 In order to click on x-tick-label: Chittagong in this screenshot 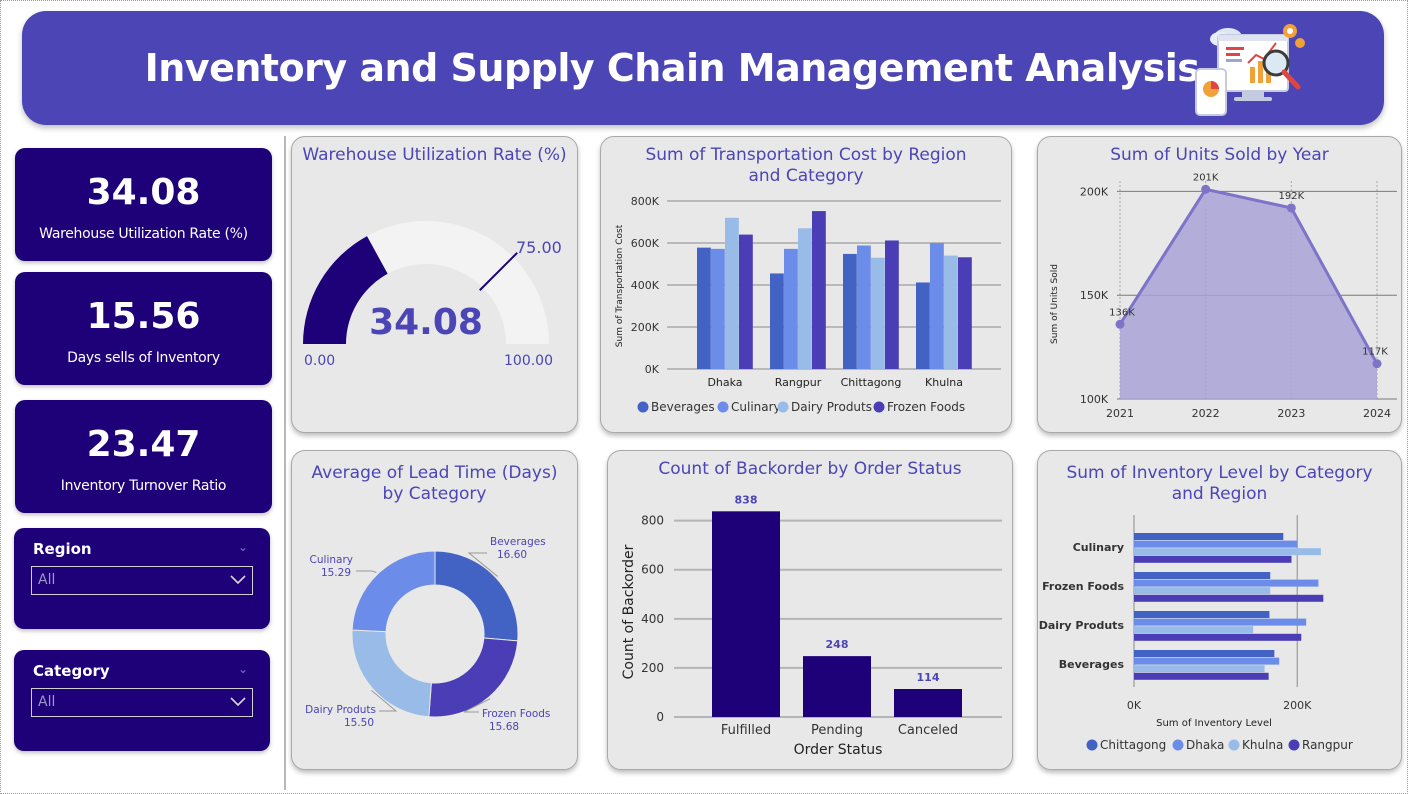, I will do `click(871, 382)`.